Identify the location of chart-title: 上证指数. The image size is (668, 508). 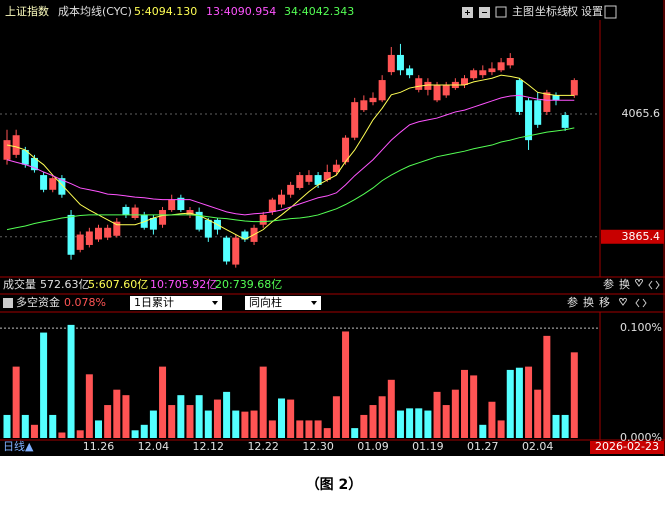
(27, 11).